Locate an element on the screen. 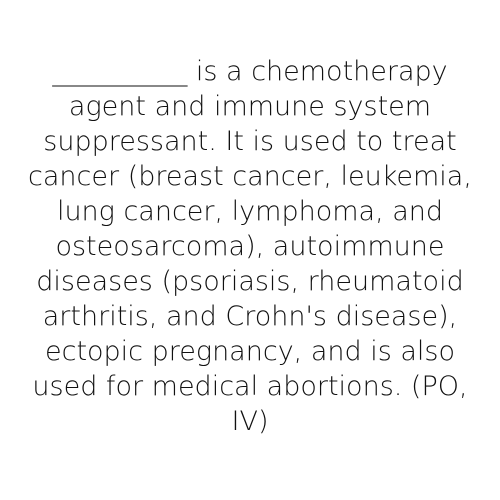  question-line: osteosarcoma), autoimmune is located at coordinates (250, 246).